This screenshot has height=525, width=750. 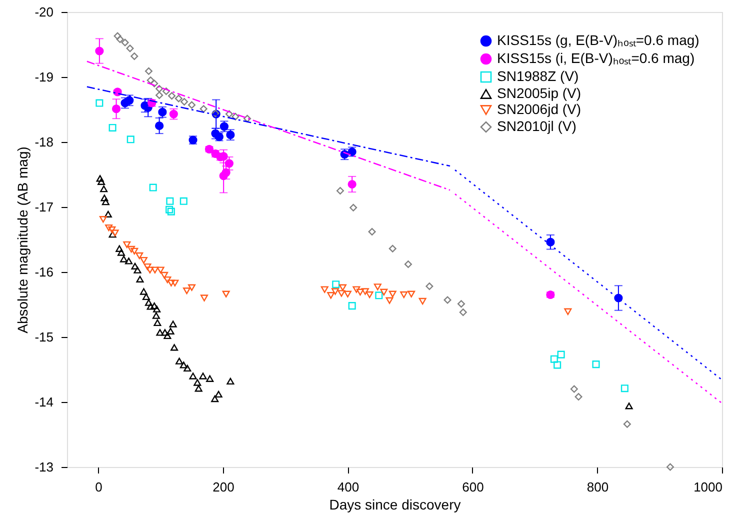 What do you see at coordinates (539, 109) in the screenshot?
I see `legend-label: SN2006jd (V)` at bounding box center [539, 109].